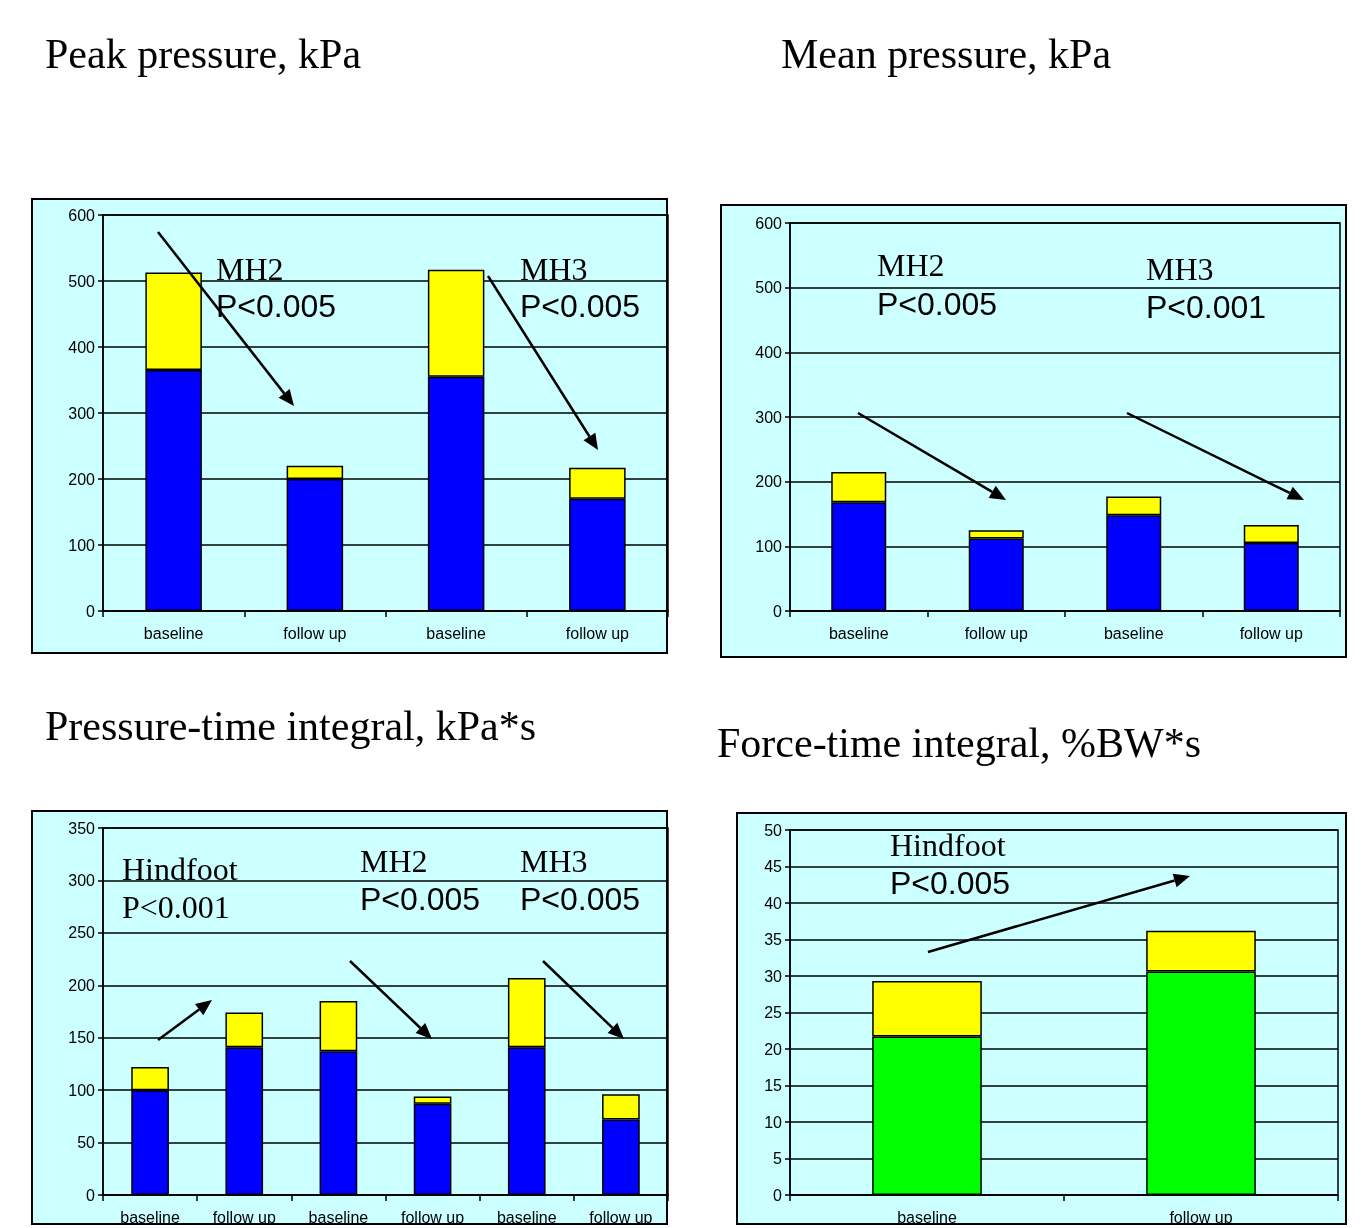 The height and width of the screenshot is (1228, 1371). Describe the element at coordinates (773, 939) in the screenshot. I see `y-tick-label: 35` at that location.